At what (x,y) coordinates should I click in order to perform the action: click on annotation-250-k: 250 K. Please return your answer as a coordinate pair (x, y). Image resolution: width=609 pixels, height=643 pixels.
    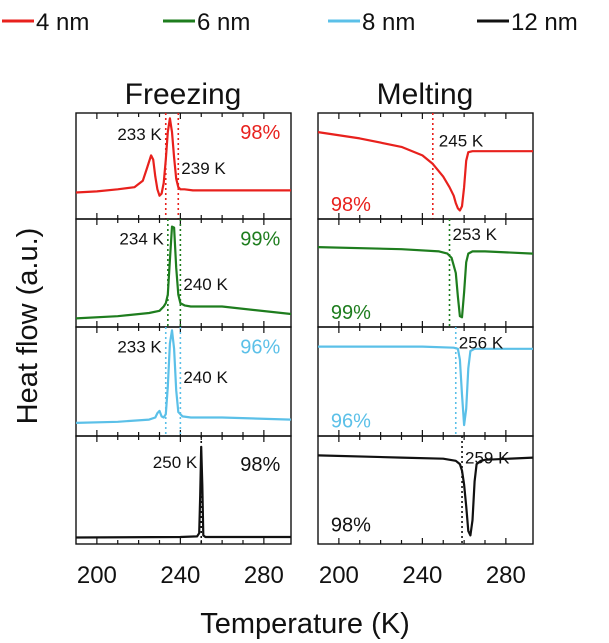
    Looking at the image, I should click on (175, 462).